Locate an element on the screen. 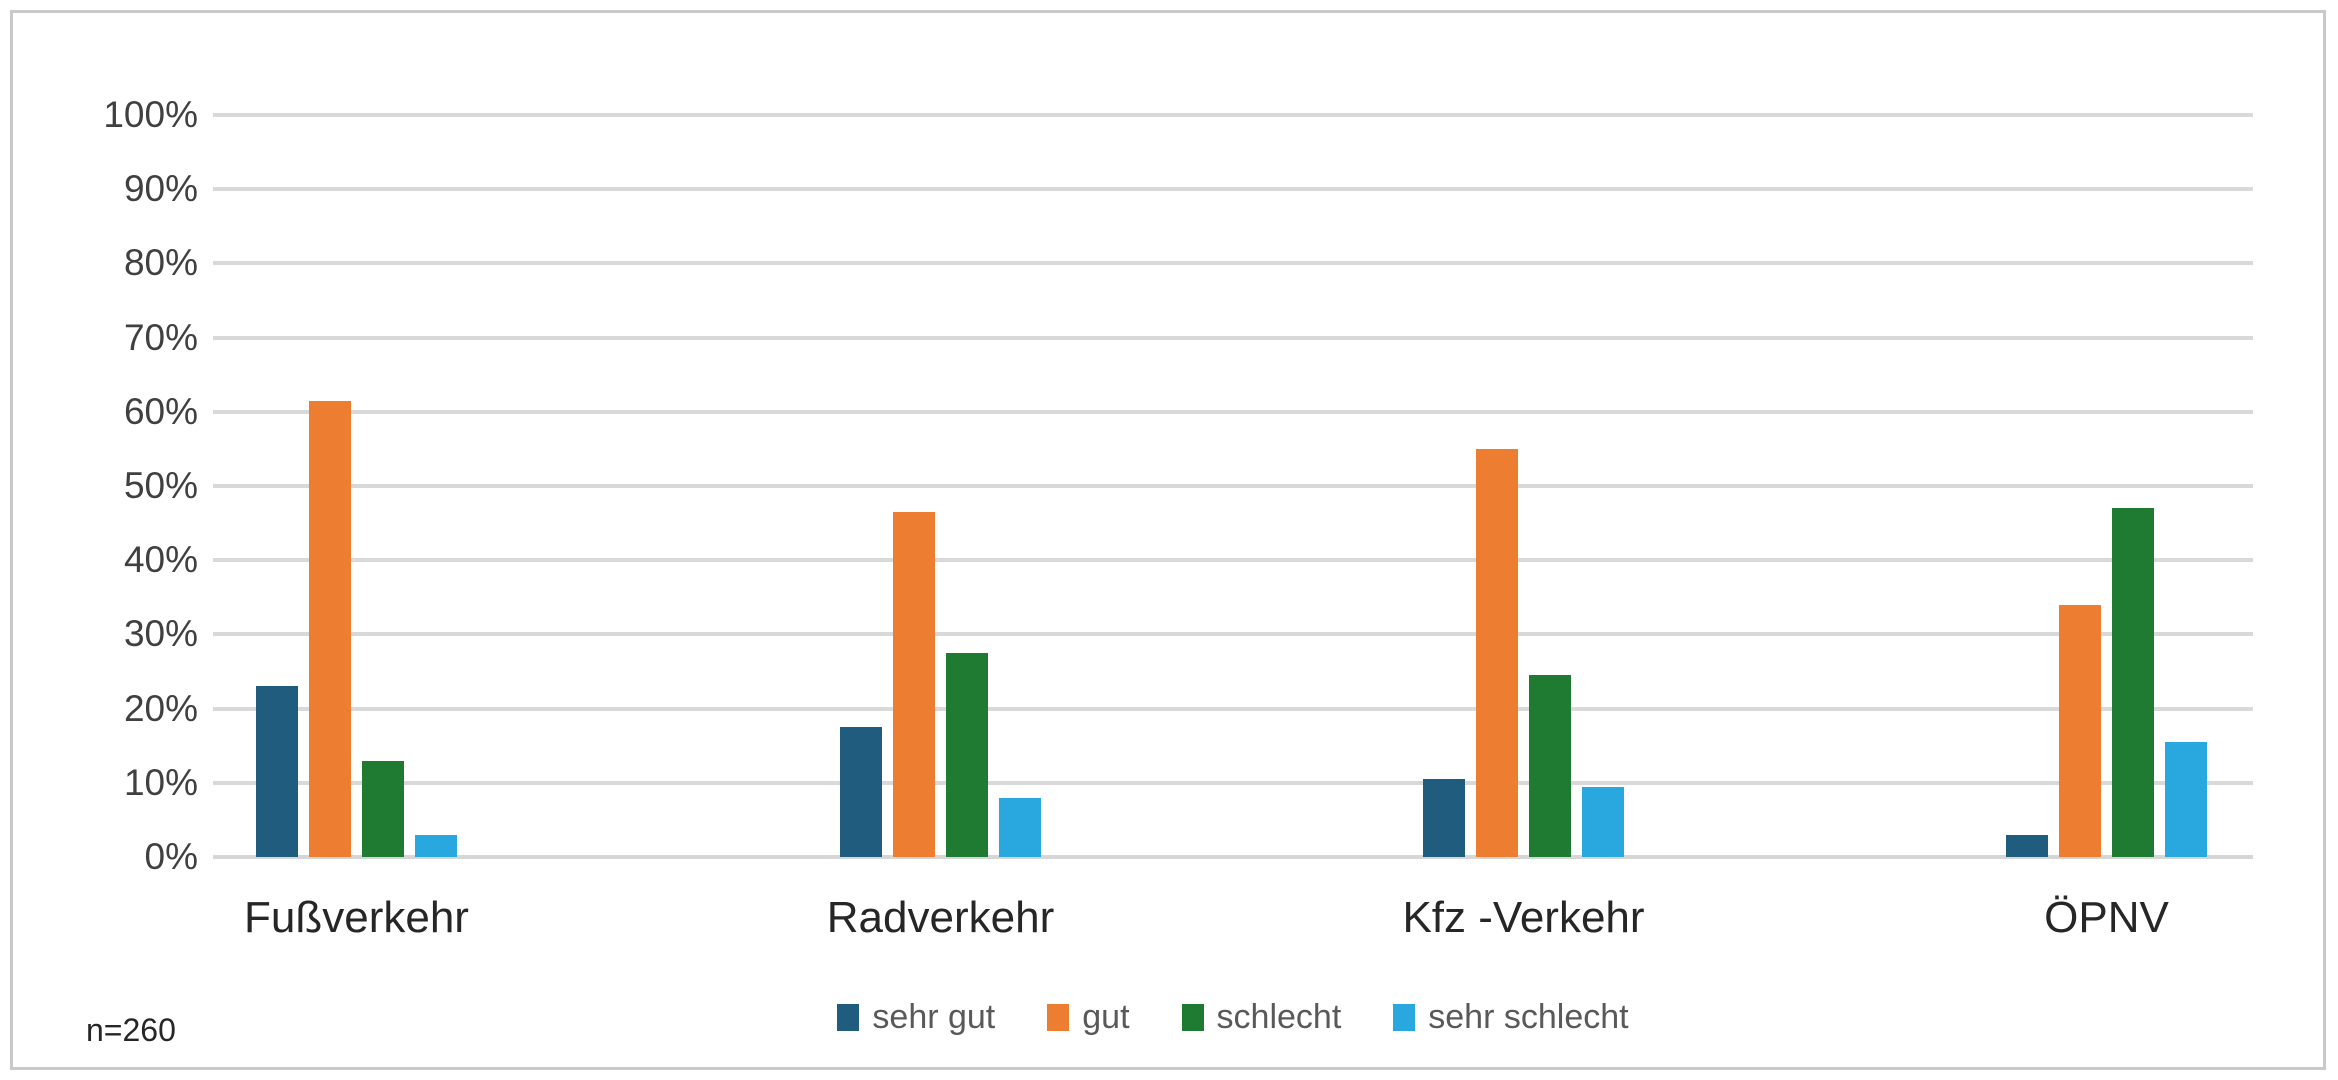 The width and height of the screenshot is (2338, 1080). legend-label-gut: gut is located at coordinates (1106, 1017).